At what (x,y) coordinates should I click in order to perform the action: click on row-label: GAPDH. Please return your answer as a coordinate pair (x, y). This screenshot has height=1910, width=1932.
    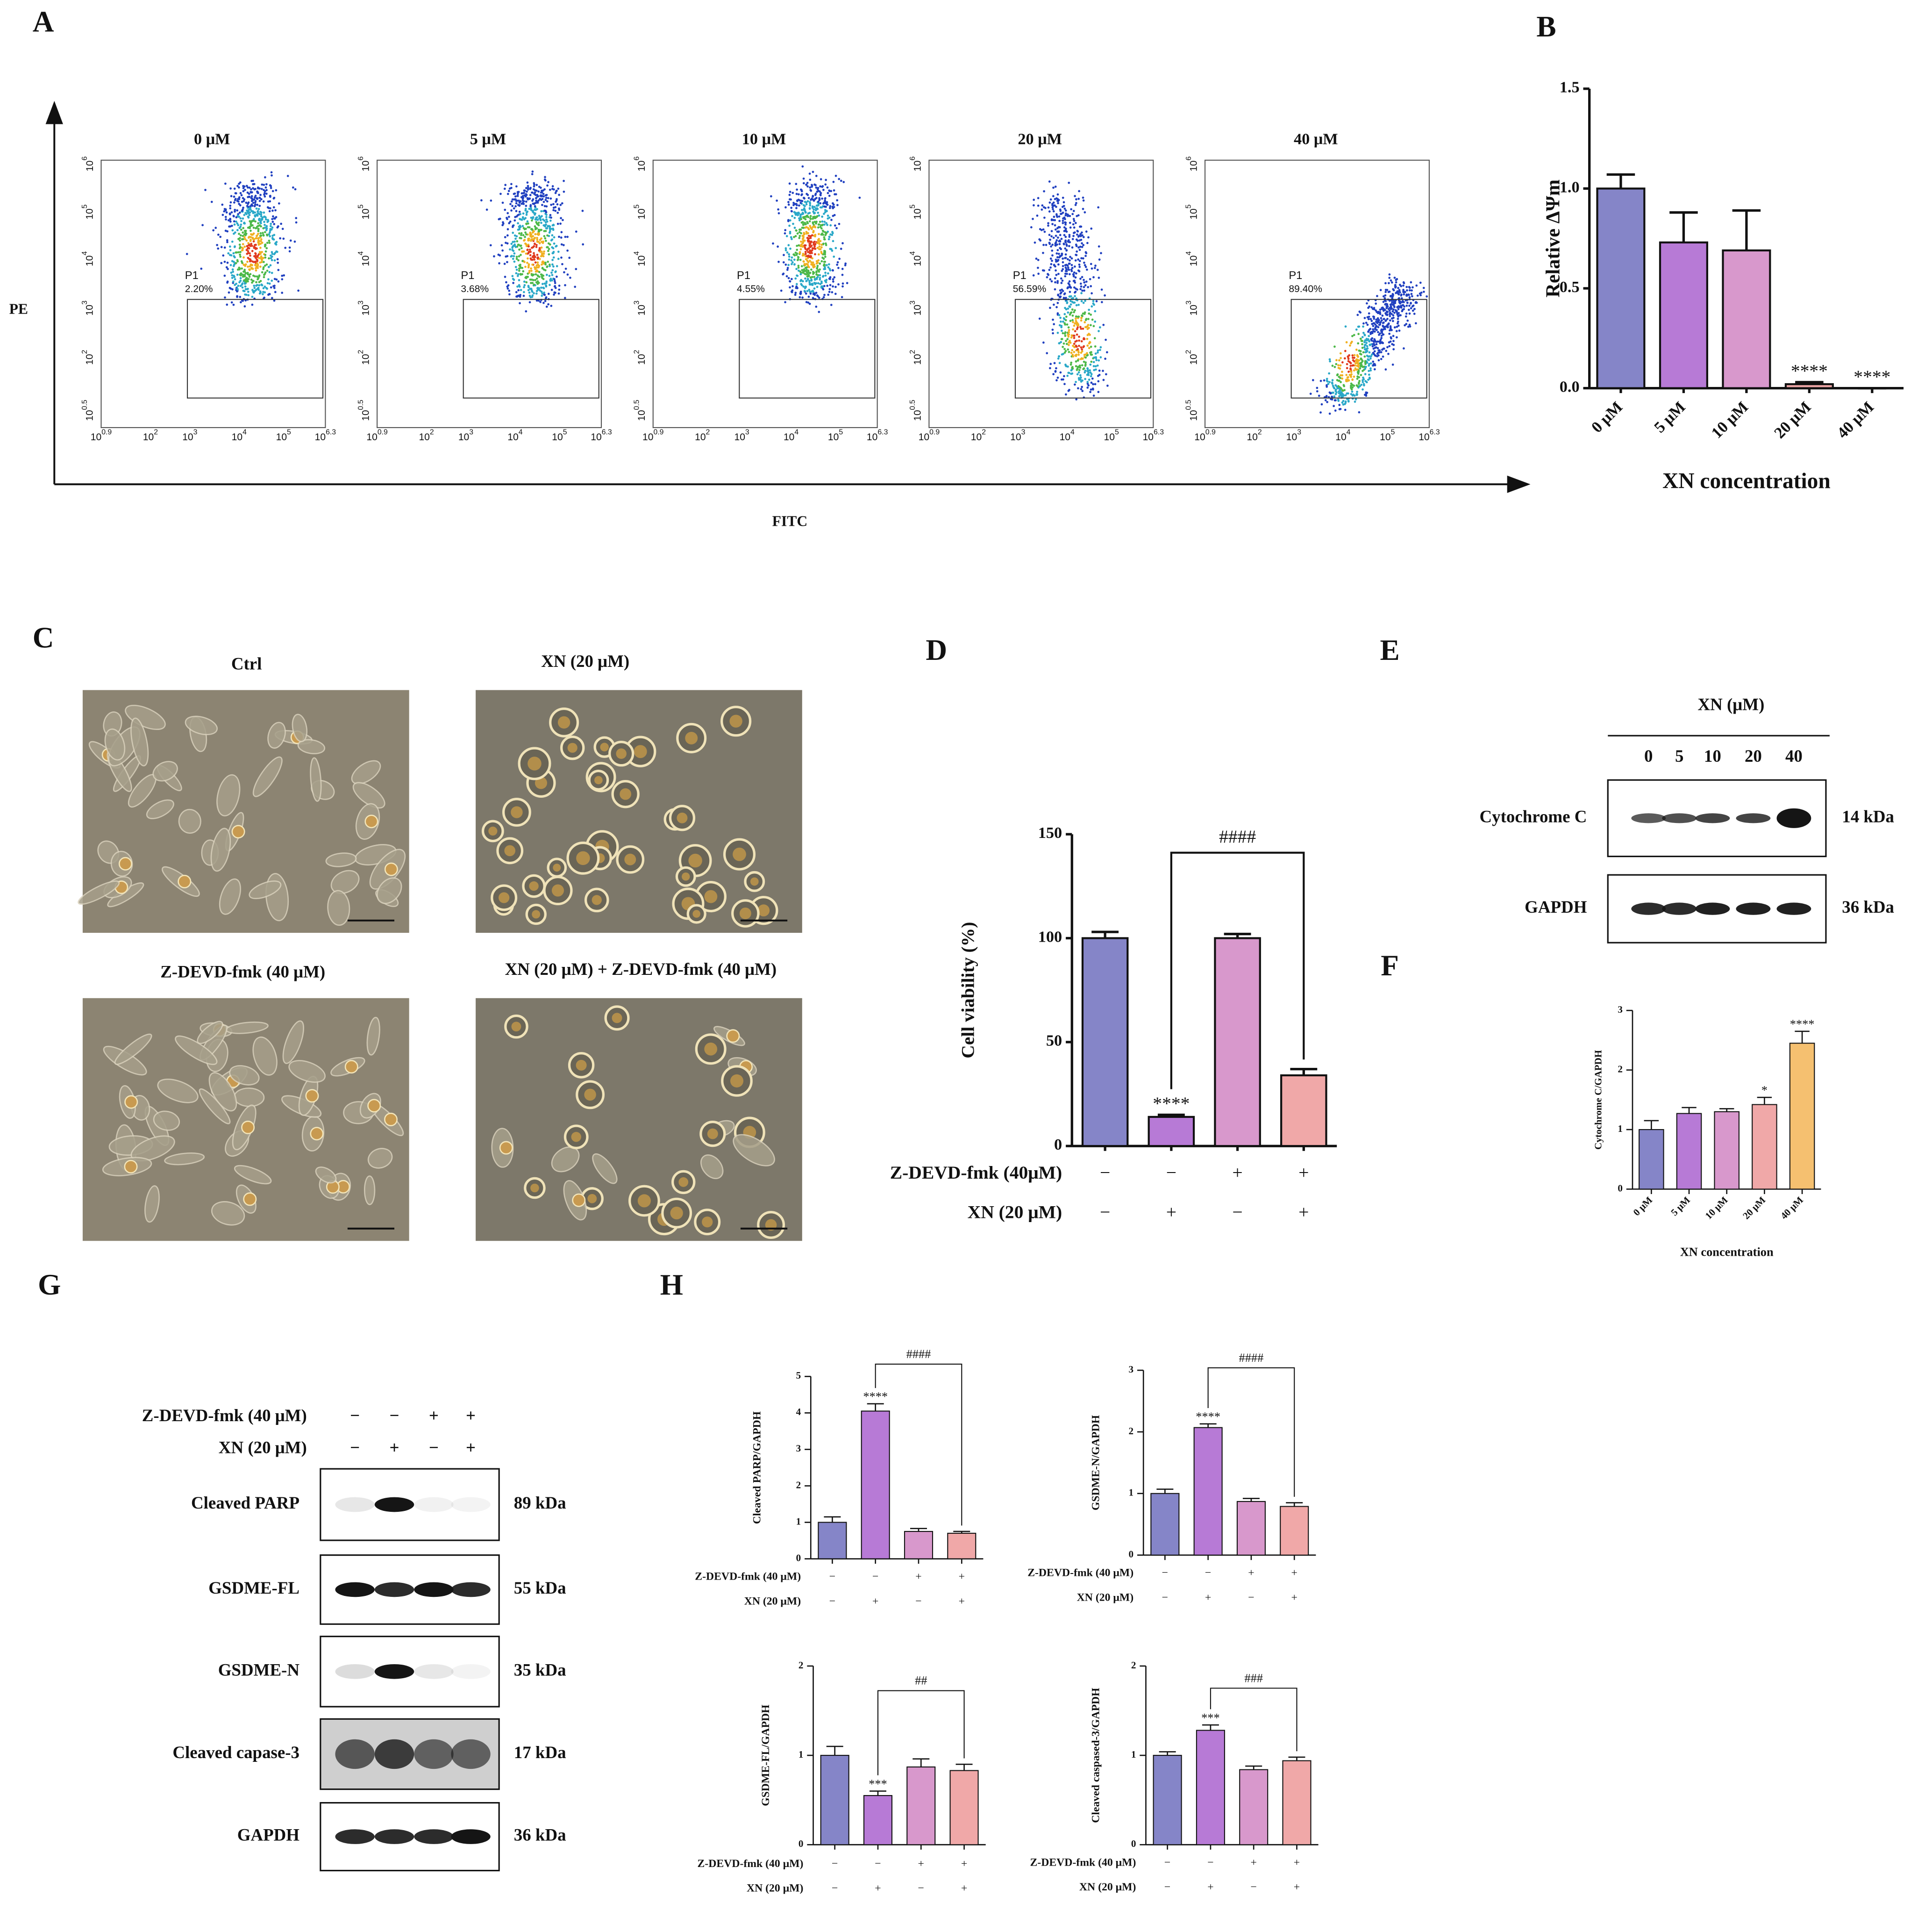
    Looking at the image, I should click on (1556, 906).